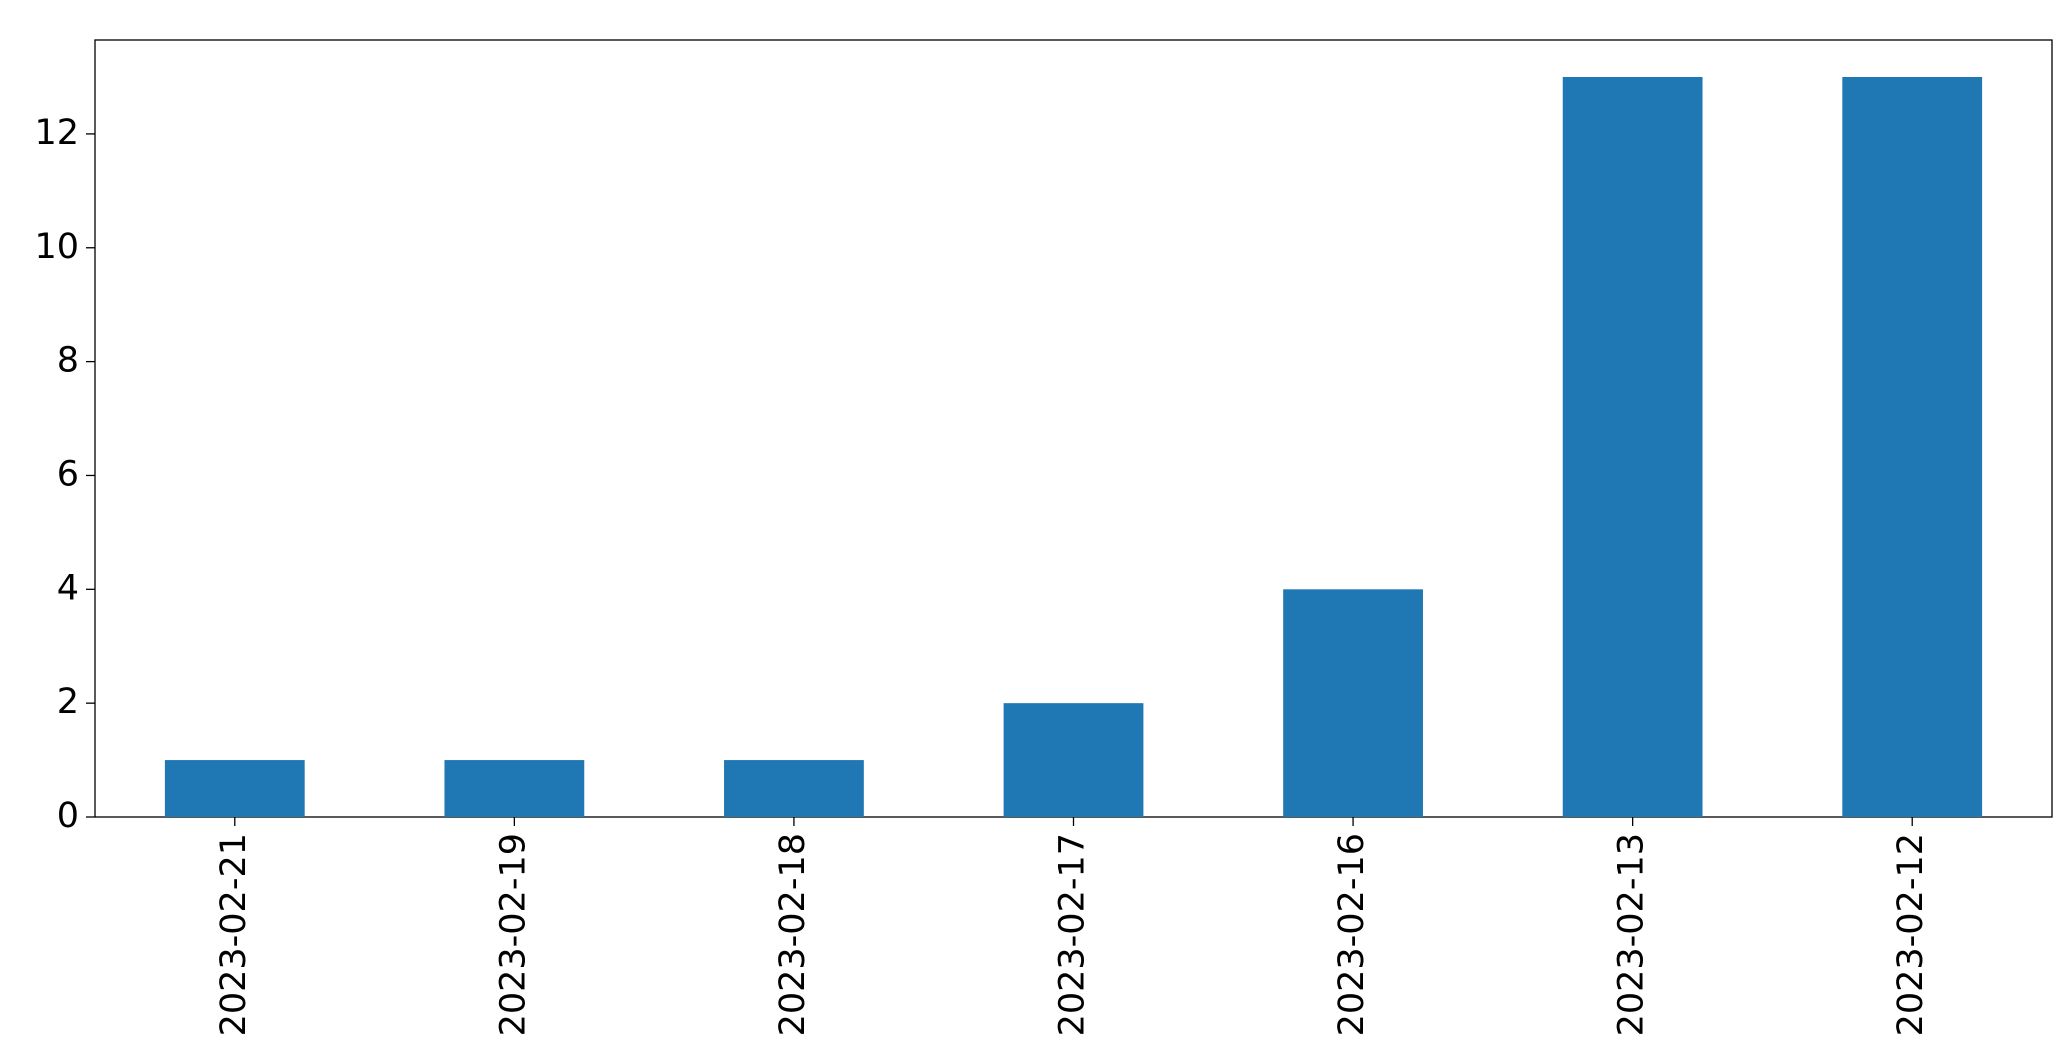 This screenshot has width=2071, height=1061. Describe the element at coordinates (56, 247) in the screenshot. I see `y-tick-label: 10` at that location.